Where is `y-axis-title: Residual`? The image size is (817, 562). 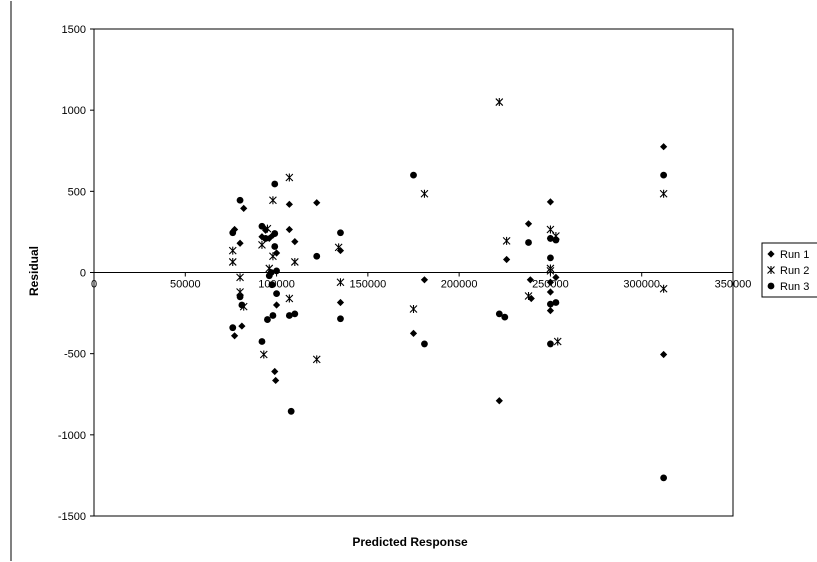
y-axis-title: Residual is located at coordinates (34, 271).